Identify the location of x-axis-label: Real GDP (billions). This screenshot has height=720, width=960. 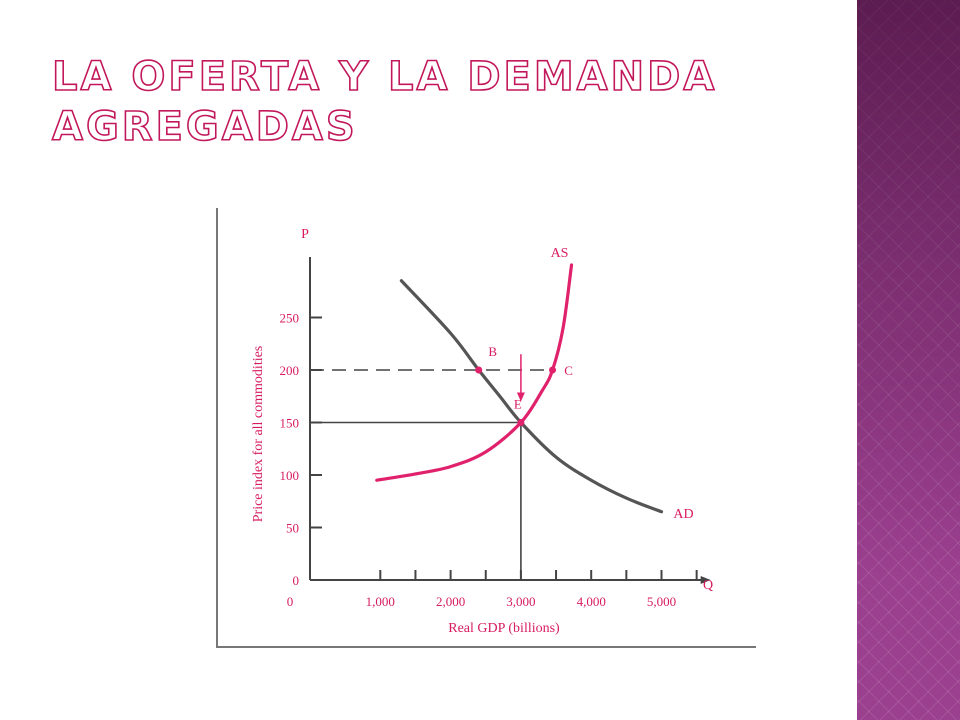
(504, 628).